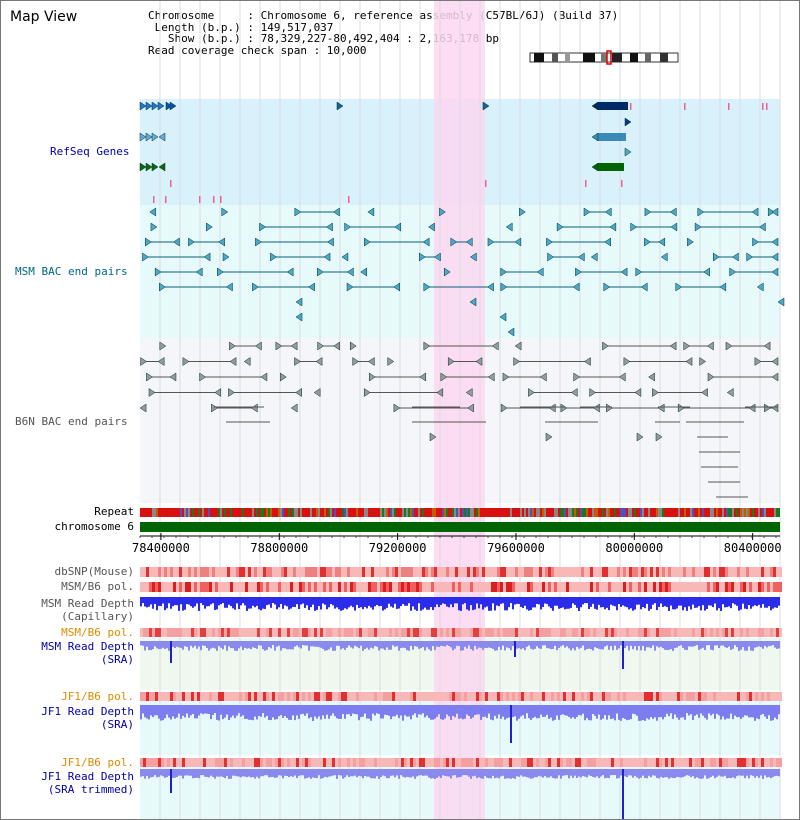 This screenshot has width=800, height=820. What do you see at coordinates (460, 527) in the screenshot?
I see `chromosome-bar` at bounding box center [460, 527].